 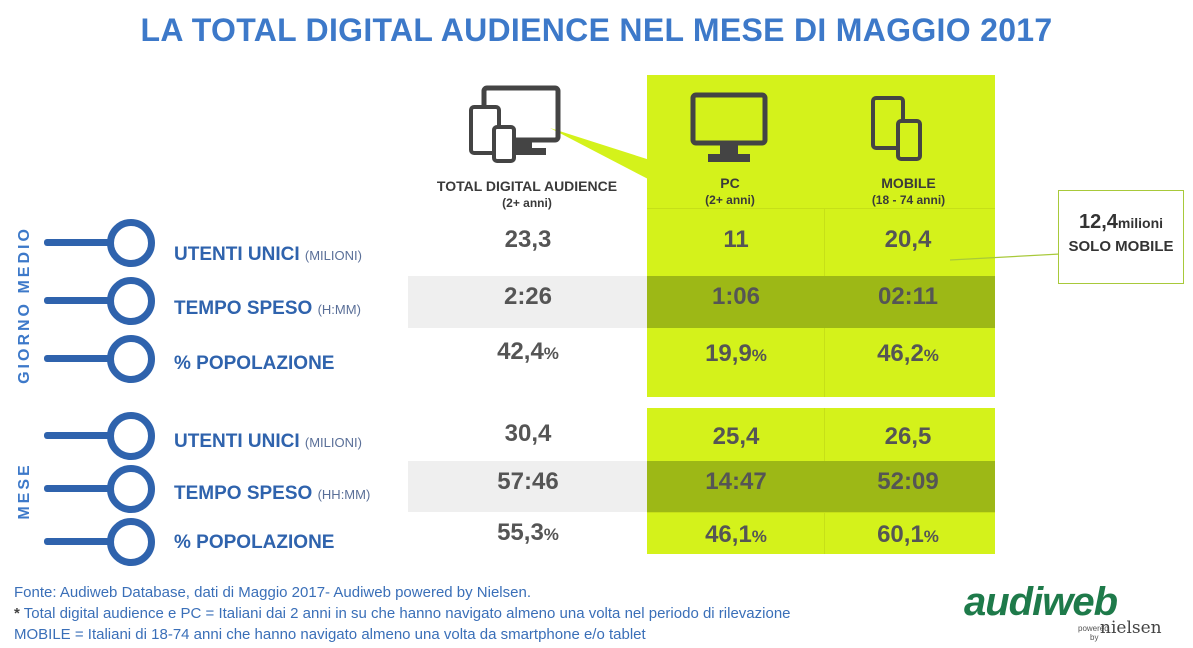 What do you see at coordinates (908, 239) in the screenshot?
I see `value-mobile: 20,4` at bounding box center [908, 239].